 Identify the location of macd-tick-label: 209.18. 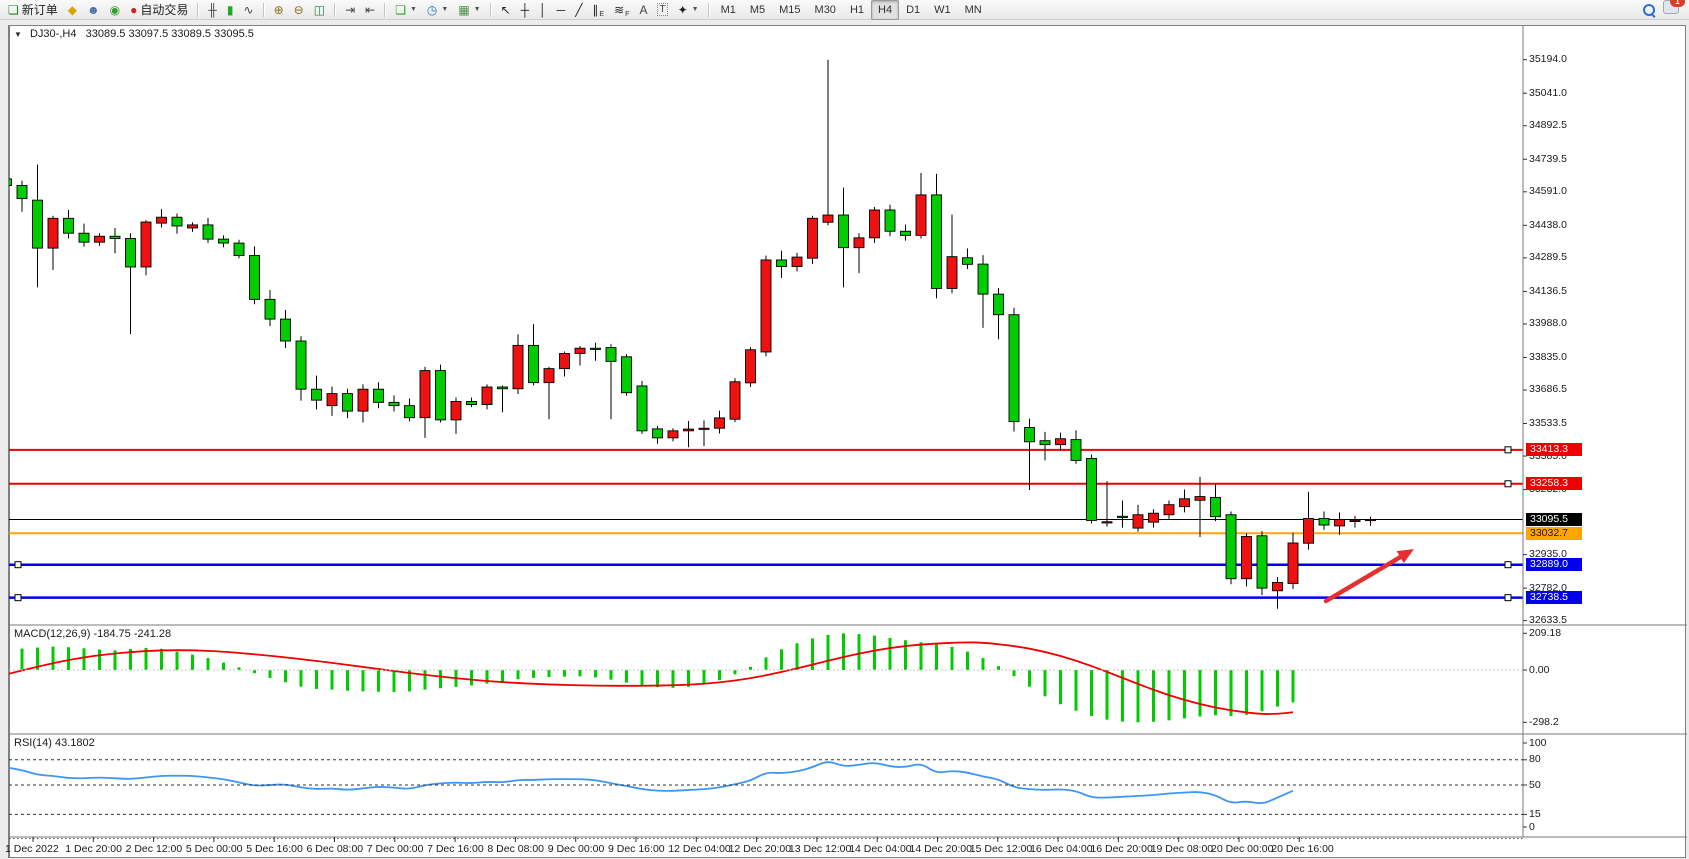
(1545, 632).